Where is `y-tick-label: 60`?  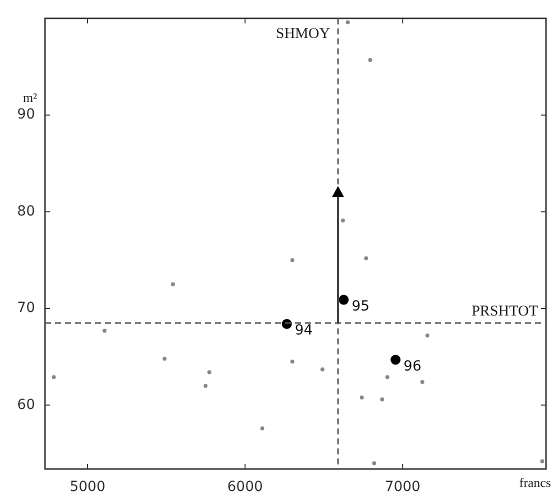
y-tick-label: 60 is located at coordinates (26, 404).